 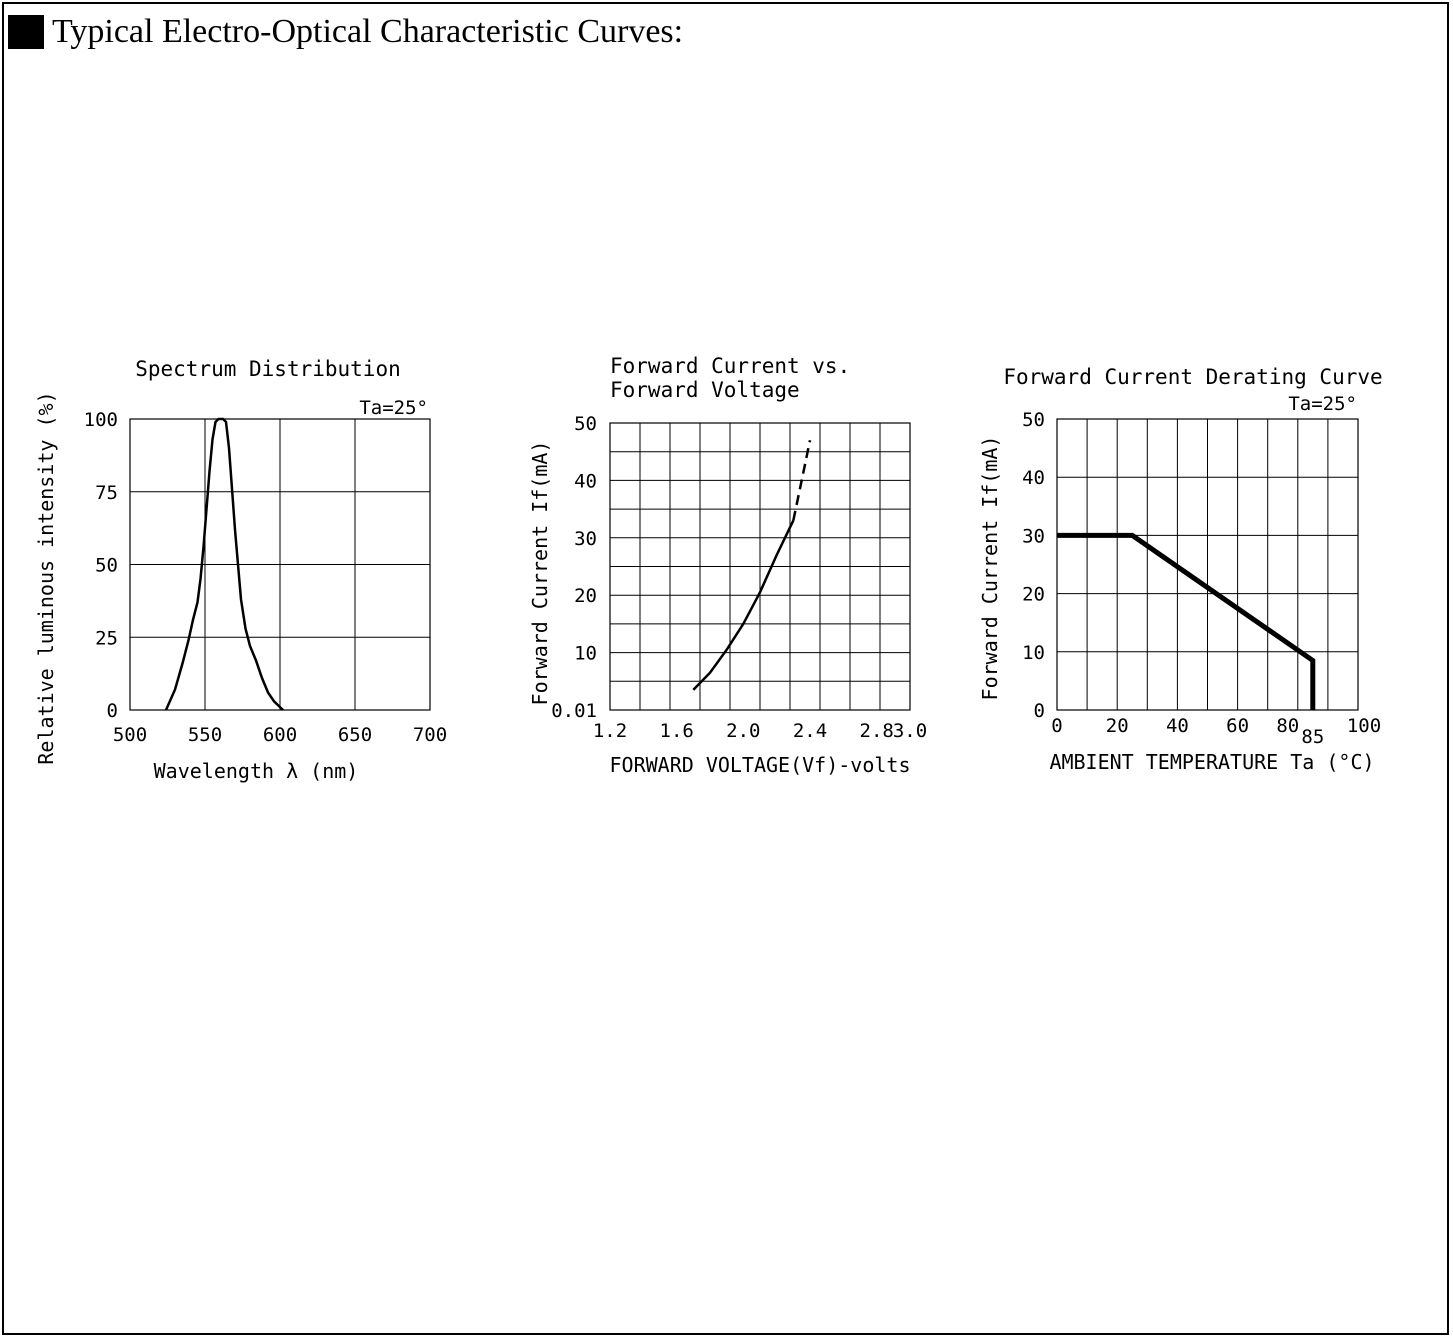 What do you see at coordinates (730, 366) in the screenshot?
I see `chart-title: Forward Current vs.` at bounding box center [730, 366].